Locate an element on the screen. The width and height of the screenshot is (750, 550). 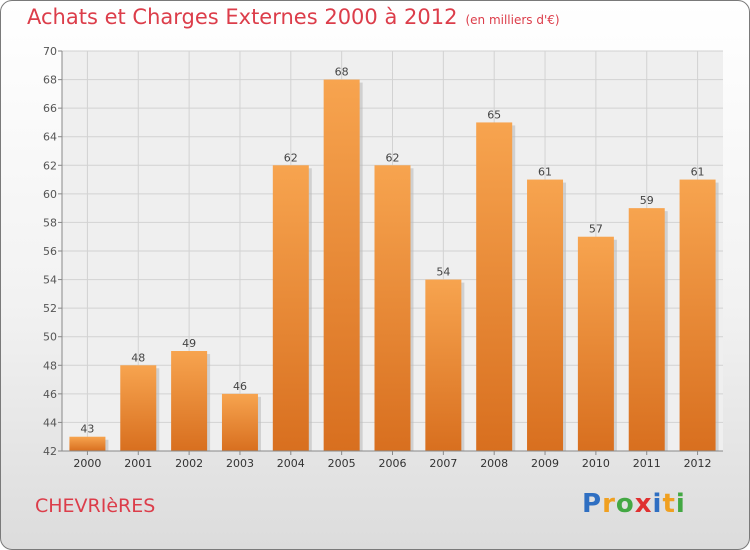
title-unit: (en milliers d'€) is located at coordinates (512, 20).